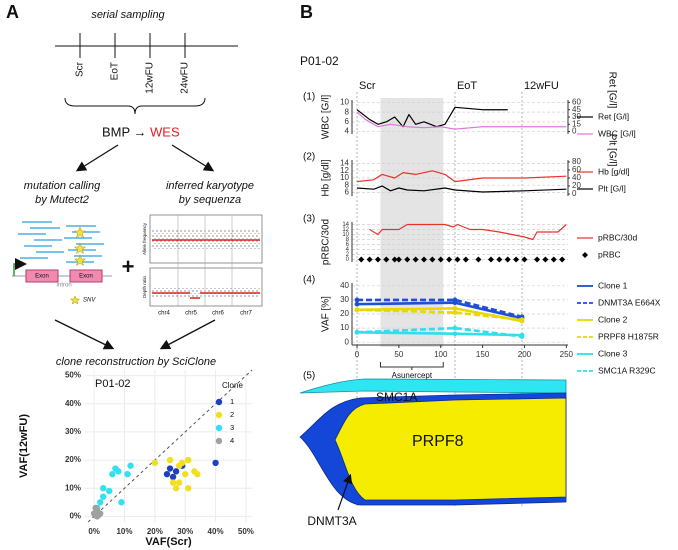 The width and height of the screenshot is (678, 550). I want to click on panel-label: (5), so click(309, 376).